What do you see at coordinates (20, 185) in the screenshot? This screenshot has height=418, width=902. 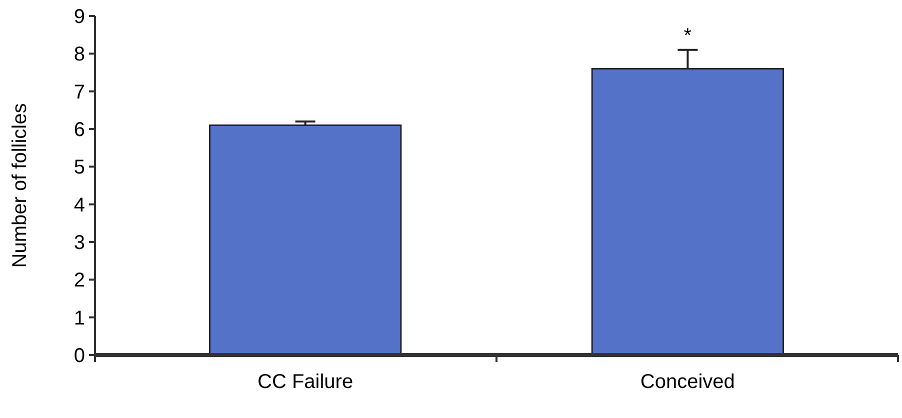 I see `y-axis-title: Number of follicles` at bounding box center [20, 185].